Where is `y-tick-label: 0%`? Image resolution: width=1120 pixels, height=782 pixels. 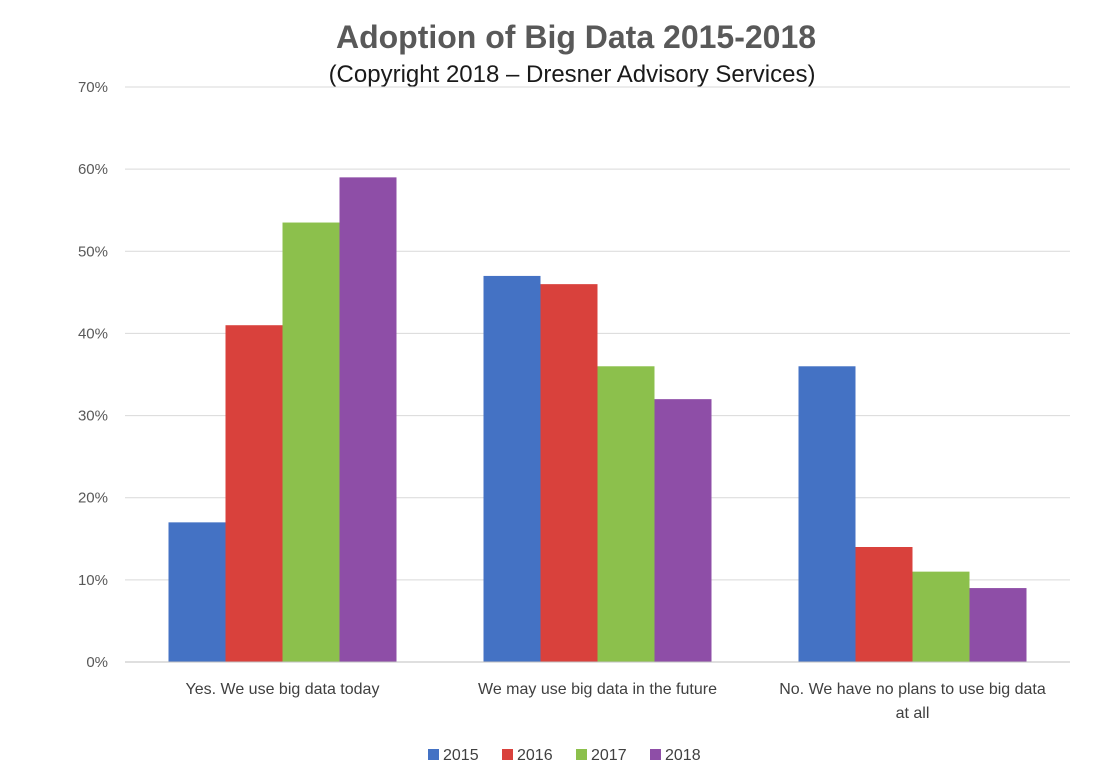
y-tick-label: 0% is located at coordinates (97, 662).